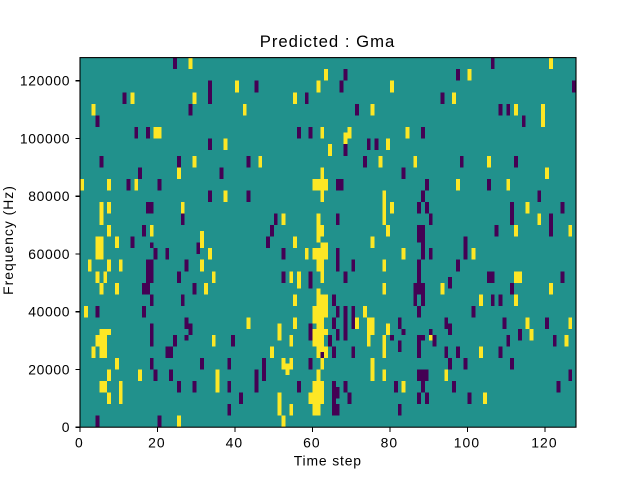 The image size is (640, 480). Describe the element at coordinates (49, 312) in the screenshot. I see `svg-text: 40000` at that location.